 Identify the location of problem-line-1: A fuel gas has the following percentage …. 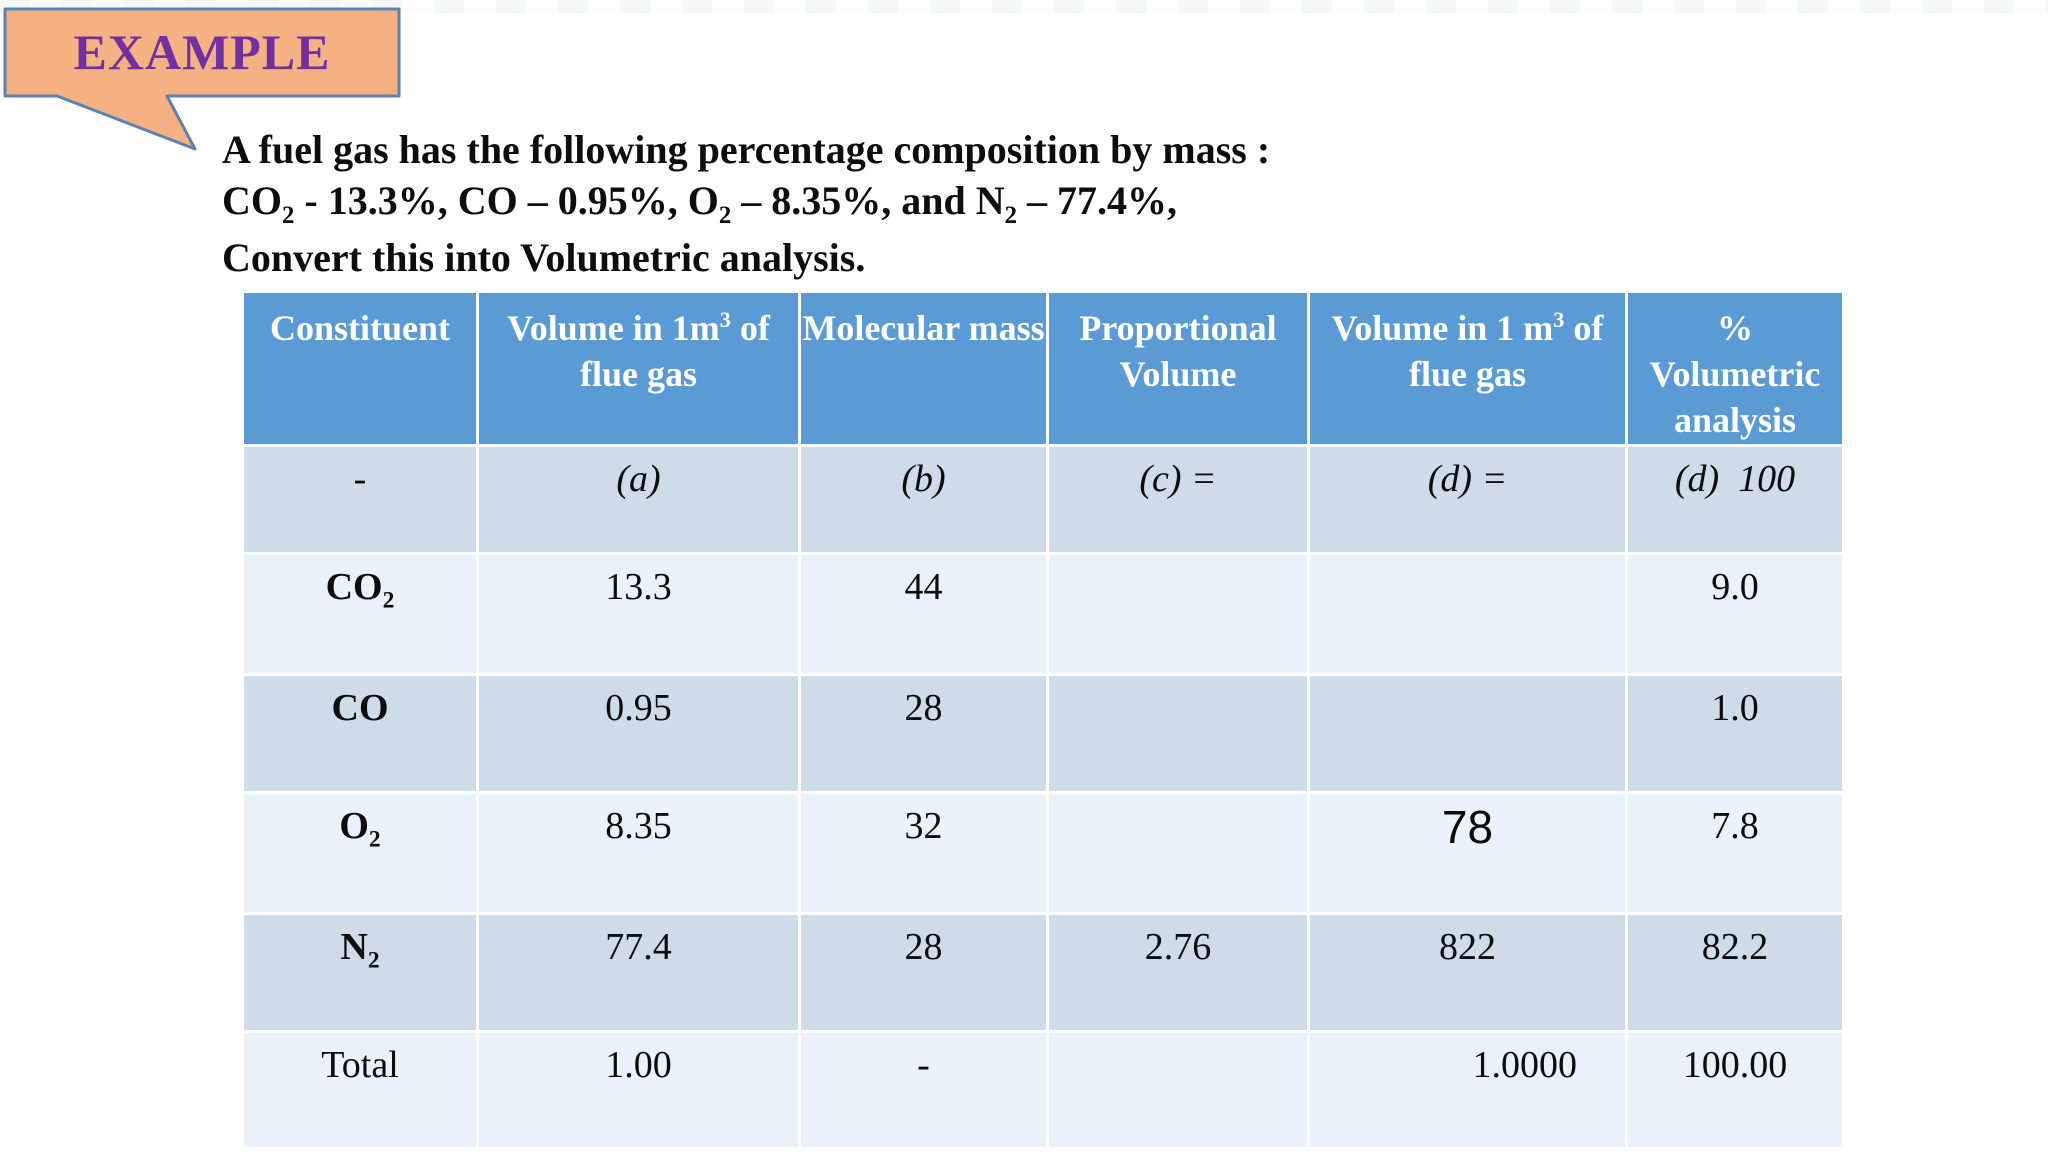
(746, 149).